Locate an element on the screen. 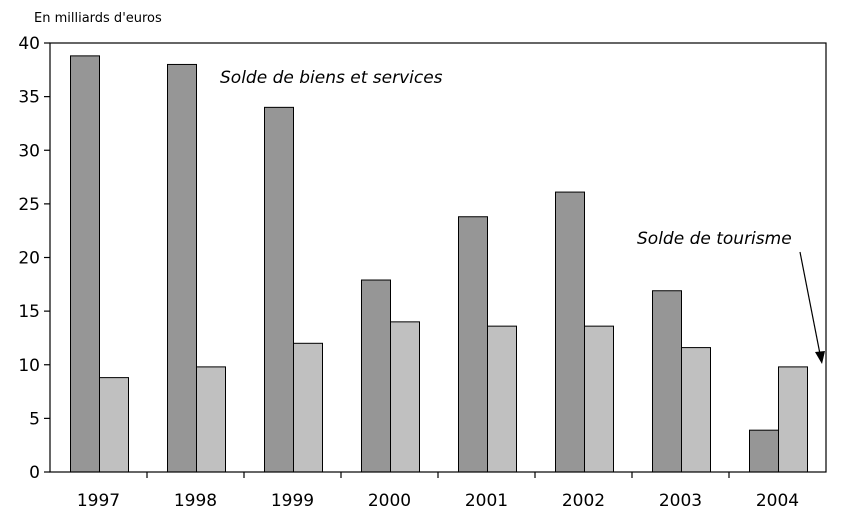  y-tick-label: 25 is located at coordinates (29, 205).